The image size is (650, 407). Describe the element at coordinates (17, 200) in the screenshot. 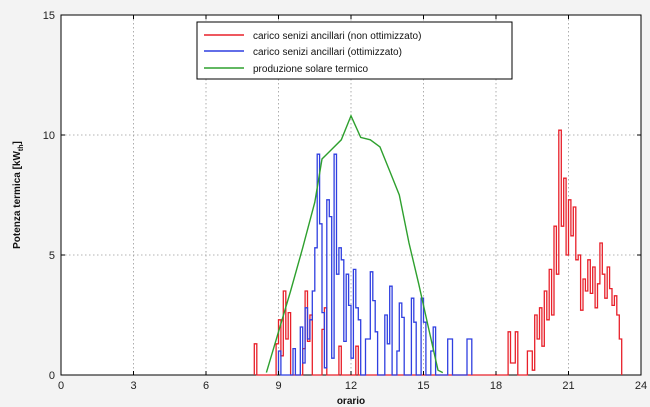

I see `y-axis-label-main: Potenza termica [kW` at that location.